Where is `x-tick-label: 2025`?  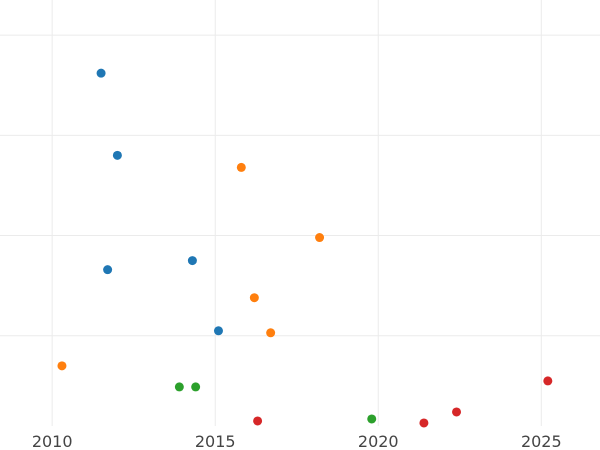
x-tick-label: 2025 is located at coordinates (541, 441).